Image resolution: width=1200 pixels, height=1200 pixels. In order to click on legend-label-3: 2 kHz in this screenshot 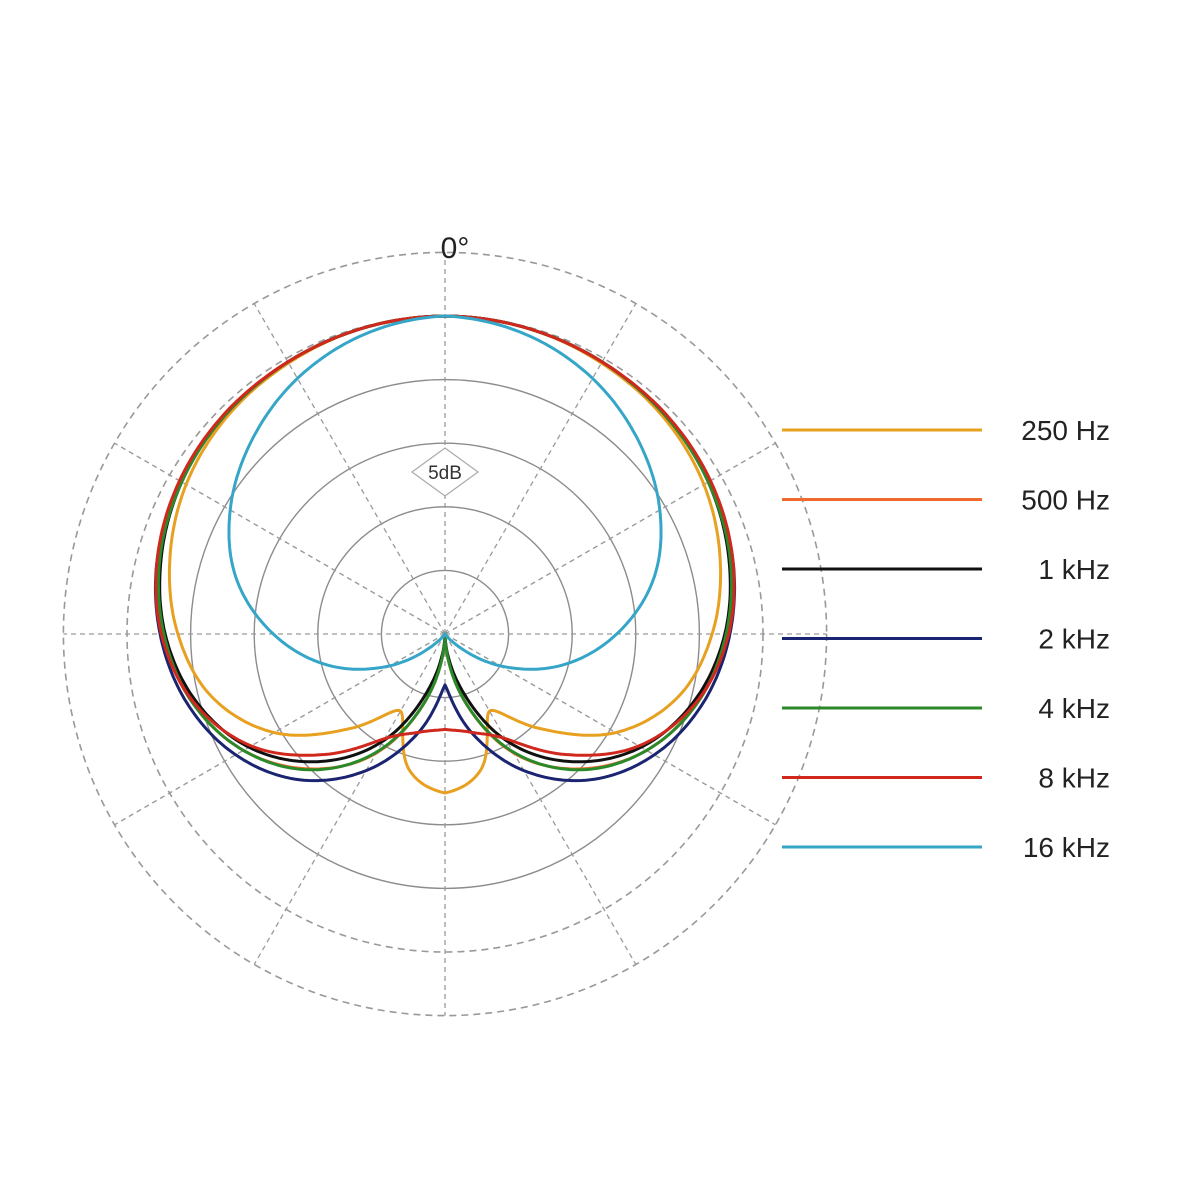, I will do `click(1074, 639)`.